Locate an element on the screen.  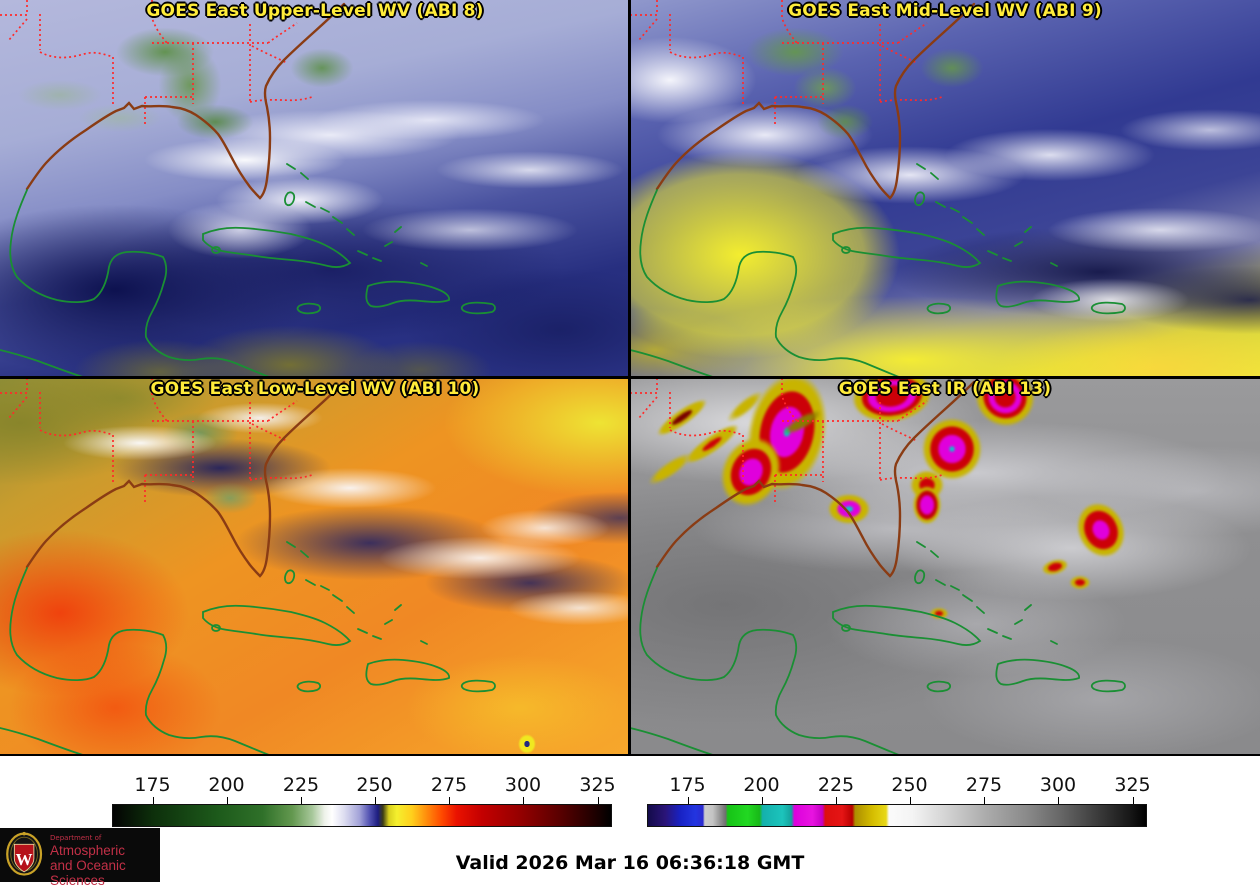
colorbar-wv-ticks is located at coordinates (362, 800).